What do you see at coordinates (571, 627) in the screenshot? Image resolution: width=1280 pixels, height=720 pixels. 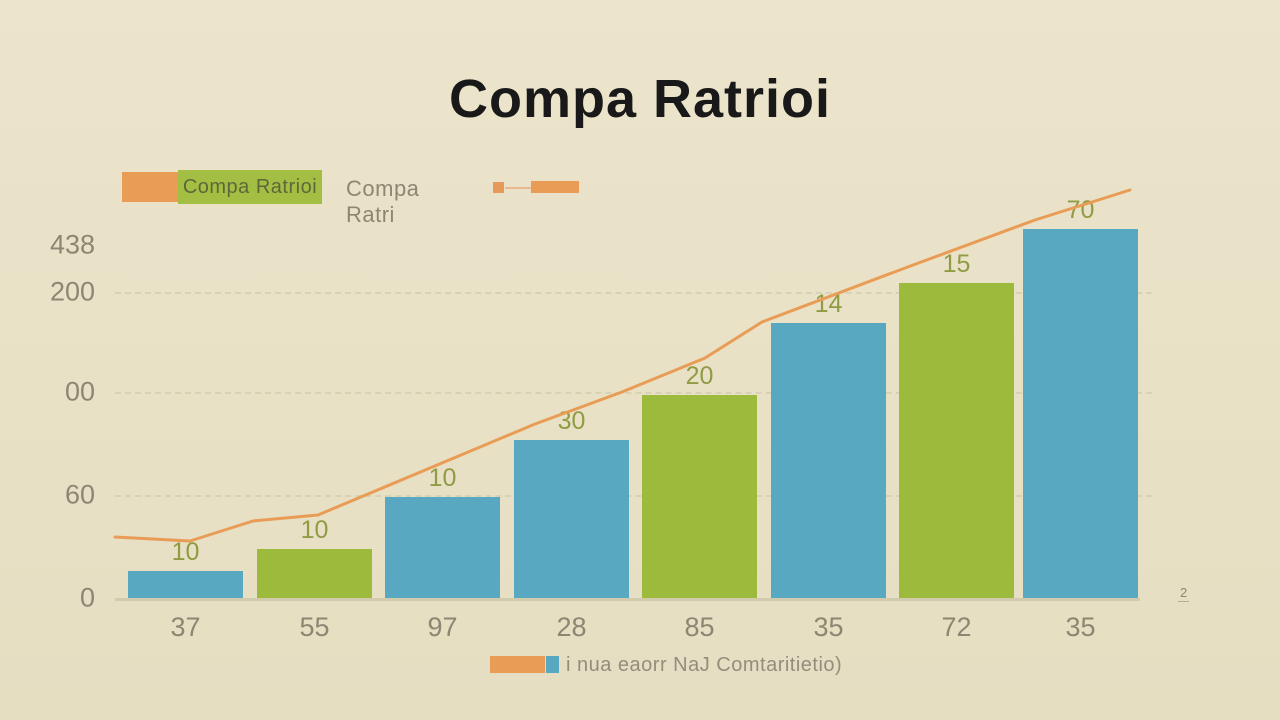 I see `x-axis-category-label: 28` at bounding box center [571, 627].